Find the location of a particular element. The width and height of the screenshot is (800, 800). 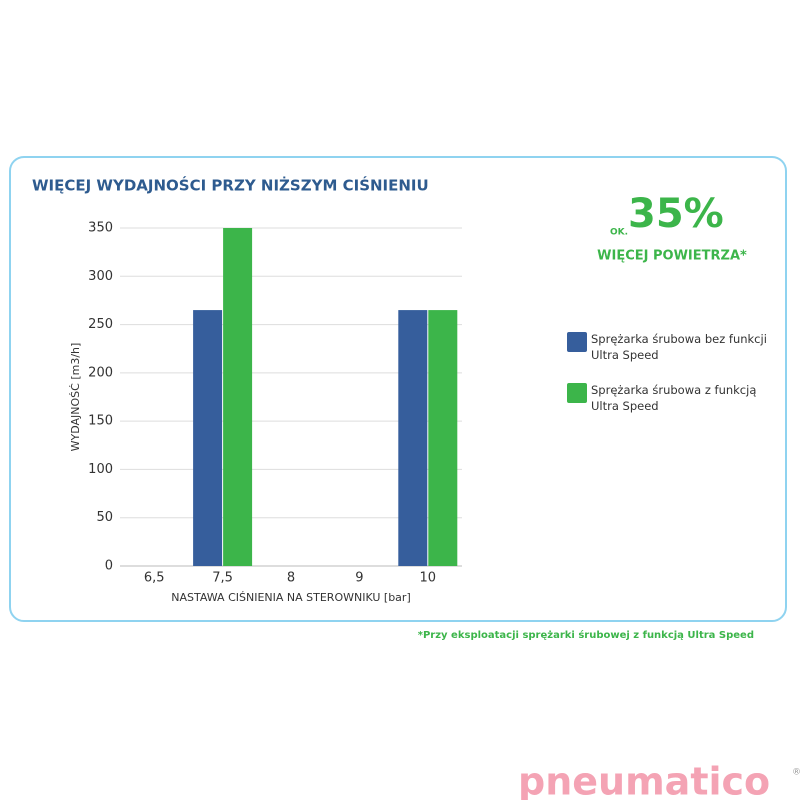

y-tick-label: 250 is located at coordinates (100, 324).